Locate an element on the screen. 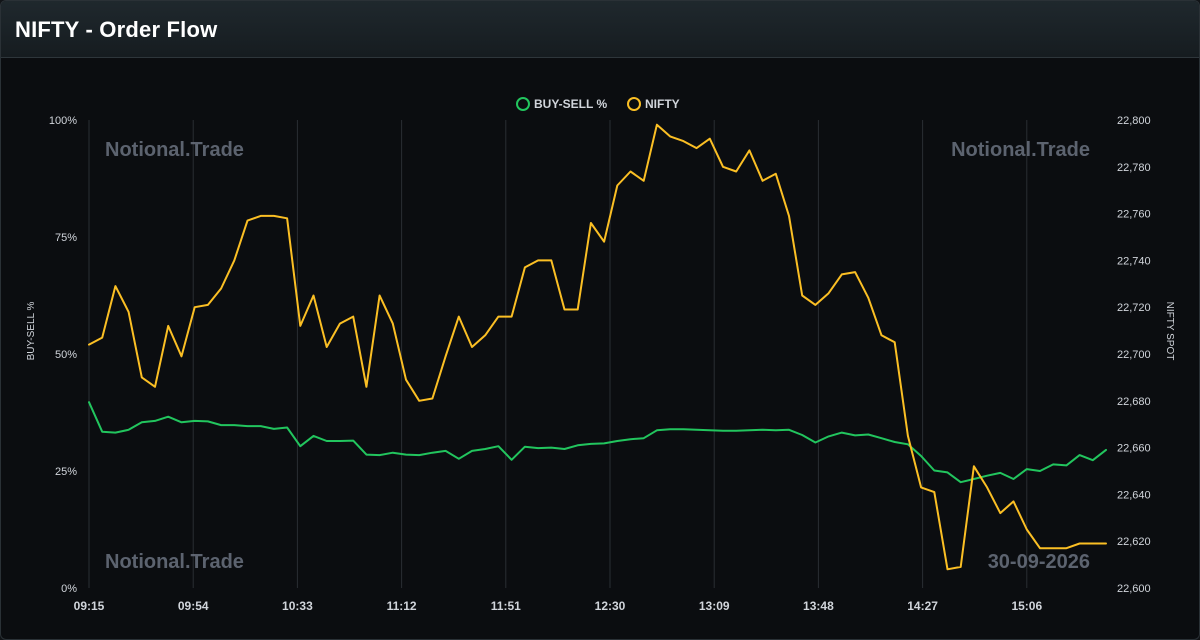 This screenshot has height=640, width=1200. legend-label-buy-sell: BUY-SELL % is located at coordinates (570, 104).